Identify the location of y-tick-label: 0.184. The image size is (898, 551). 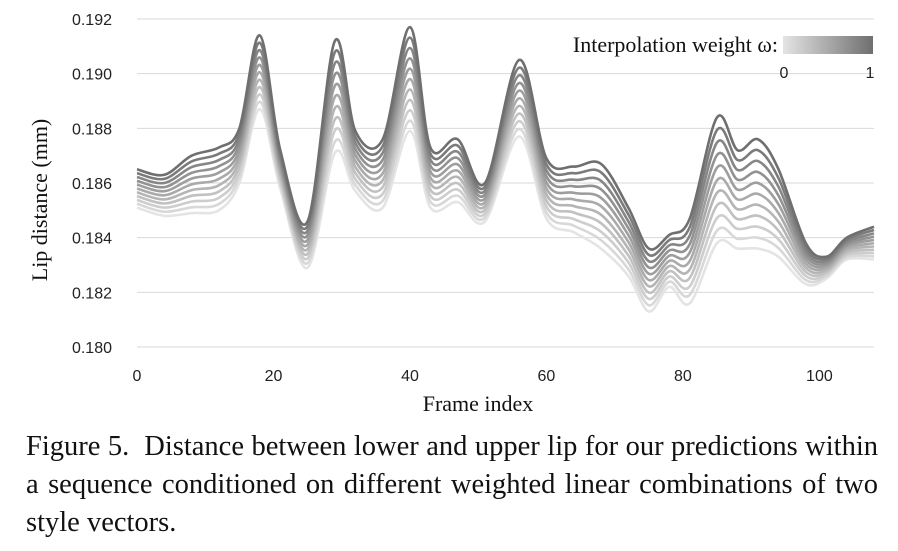
(92, 239).